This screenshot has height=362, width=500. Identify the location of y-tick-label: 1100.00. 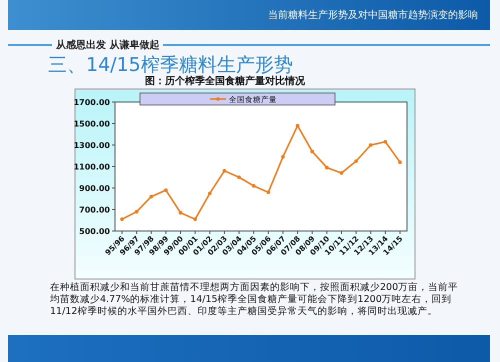
(92, 167).